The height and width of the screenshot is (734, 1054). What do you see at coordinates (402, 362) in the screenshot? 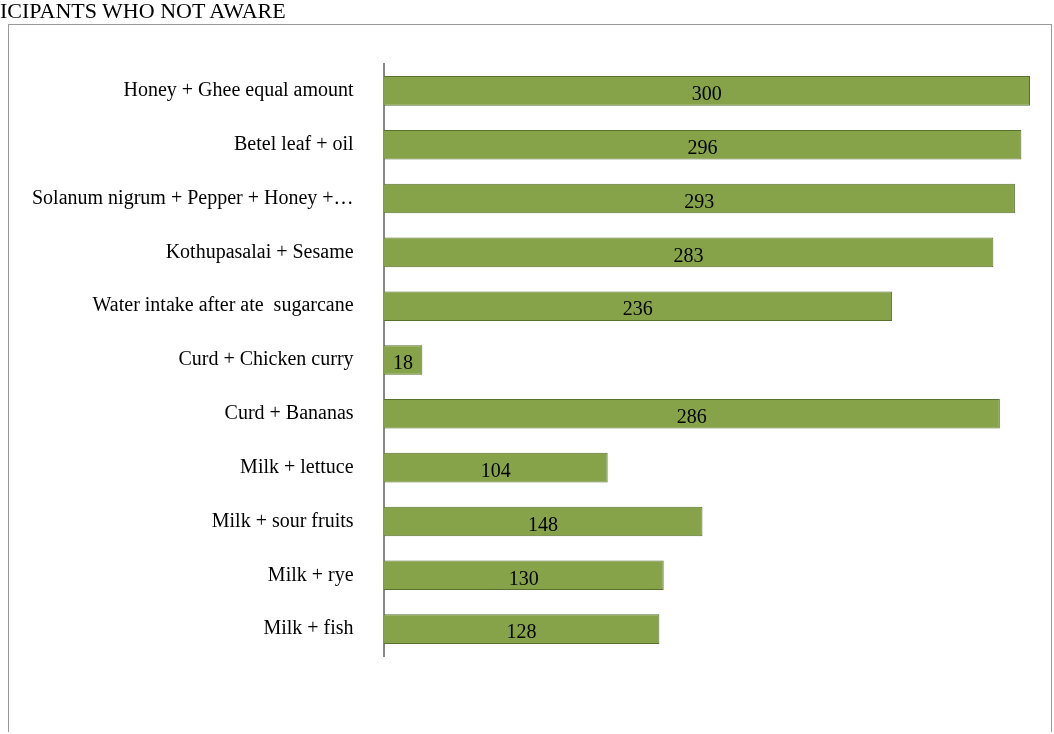
I see `data-label: 18` at bounding box center [402, 362].